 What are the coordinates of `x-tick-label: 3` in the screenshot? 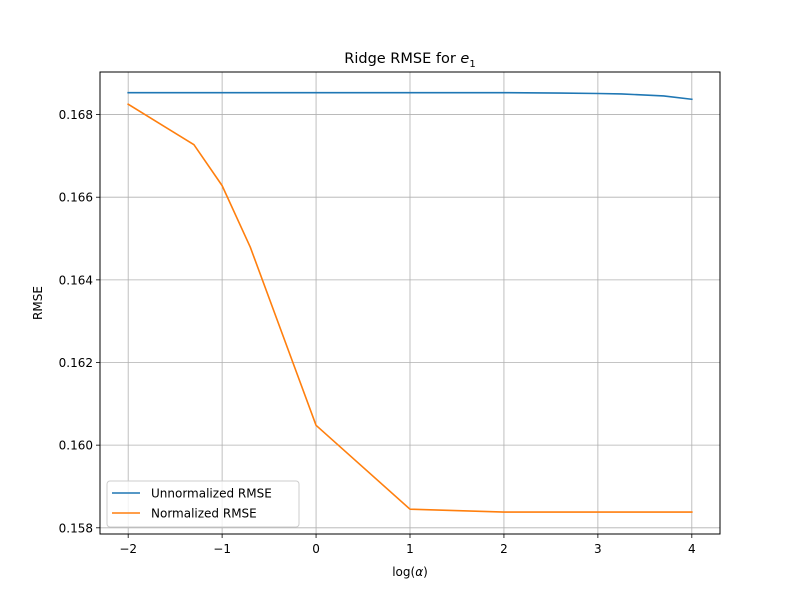 It's located at (598, 549).